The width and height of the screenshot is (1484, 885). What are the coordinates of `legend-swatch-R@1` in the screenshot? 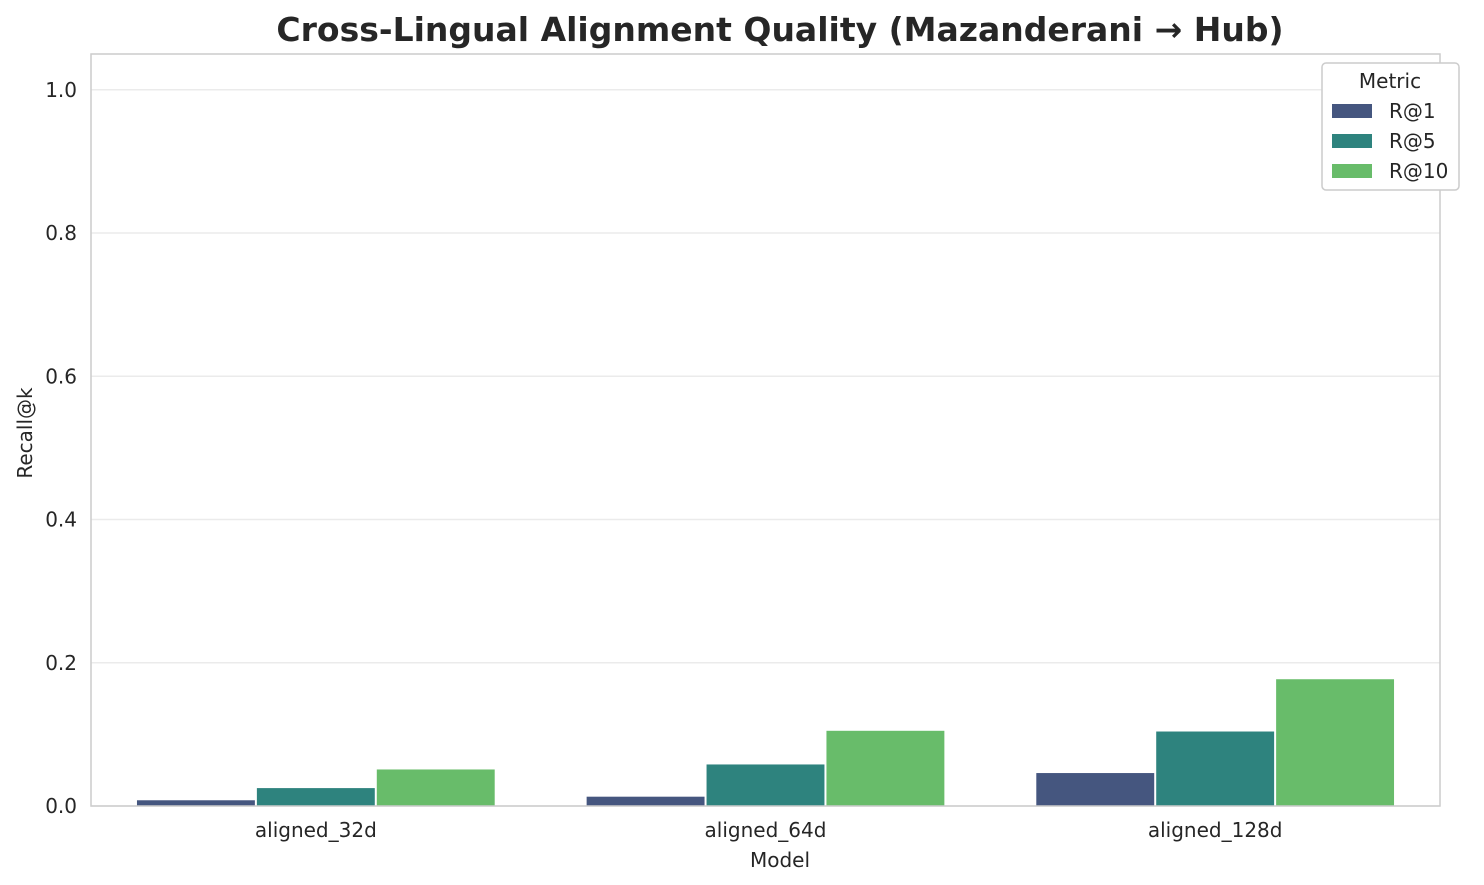 It's located at (1352, 111).